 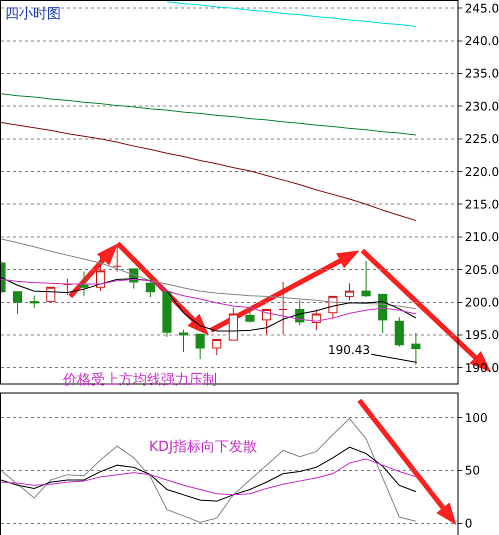 What do you see at coordinates (481, 269) in the screenshot?
I see `y-tick-label: 205.0` at bounding box center [481, 269].